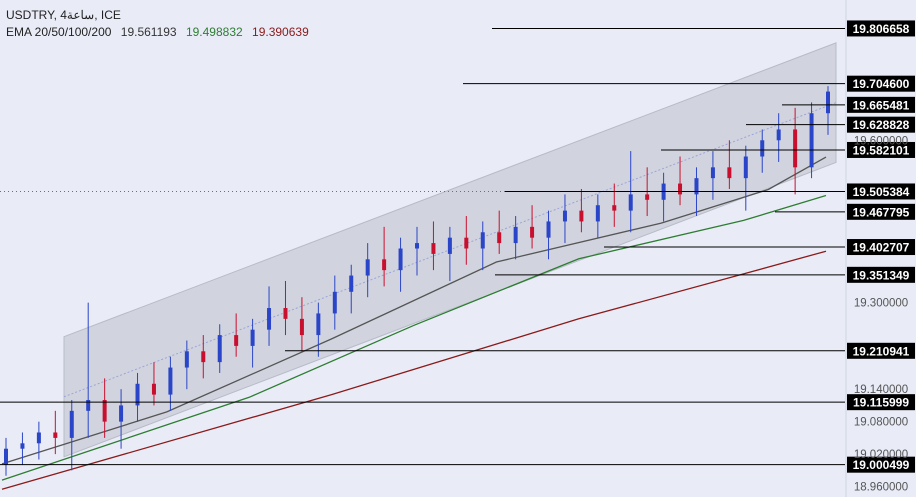 This screenshot has width=916, height=497. I want to click on level-label: 19.582101, so click(881, 150).